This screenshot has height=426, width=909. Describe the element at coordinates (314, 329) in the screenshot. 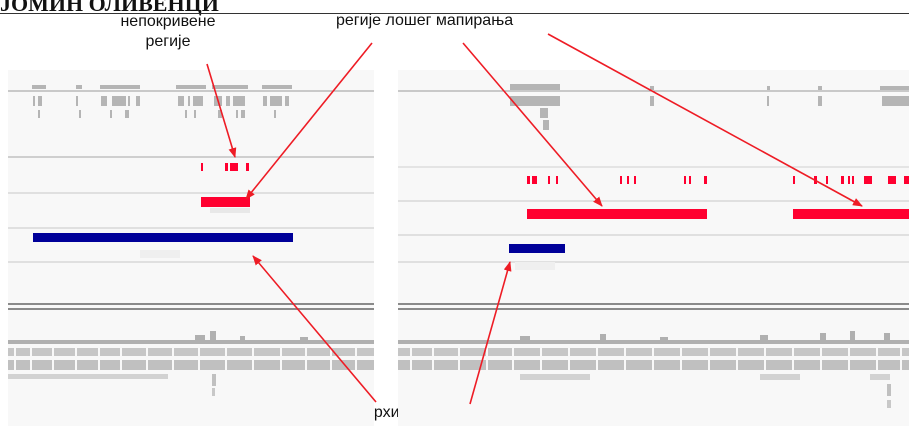

I see `arrow-archipelago-left` at that location.